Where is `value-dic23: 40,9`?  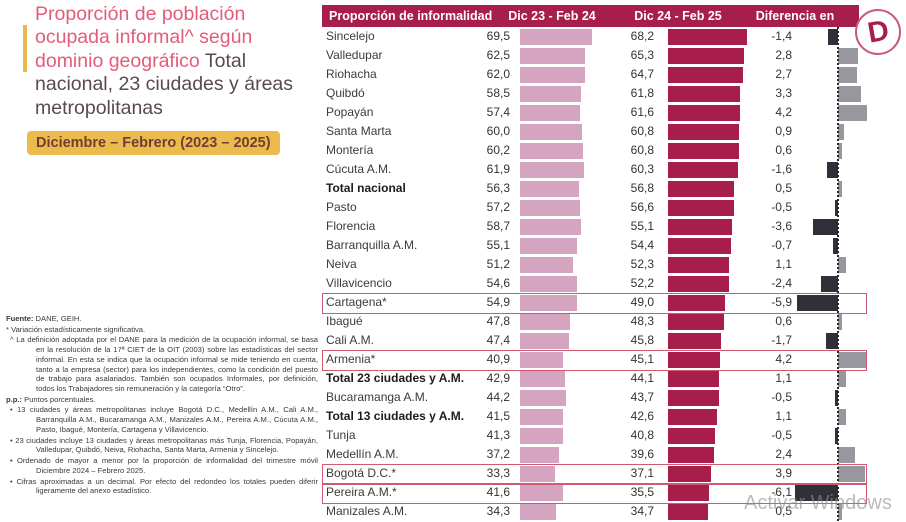 value-dic23: 40,9 is located at coordinates (498, 359).